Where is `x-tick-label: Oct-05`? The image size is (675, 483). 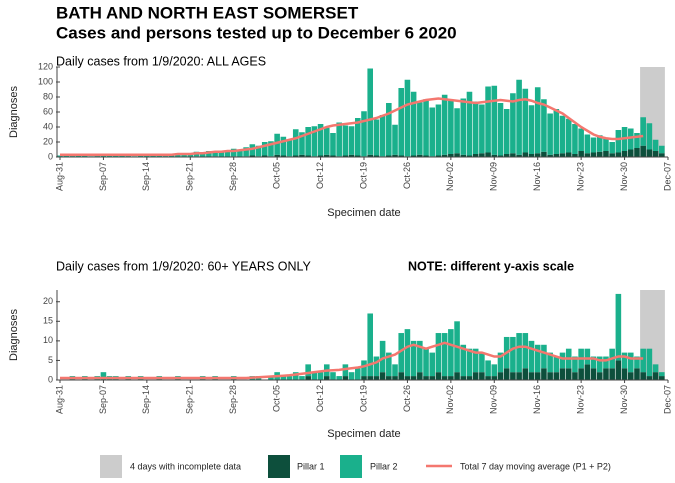 x-tick-label: Oct-05 is located at coordinates (277, 398).